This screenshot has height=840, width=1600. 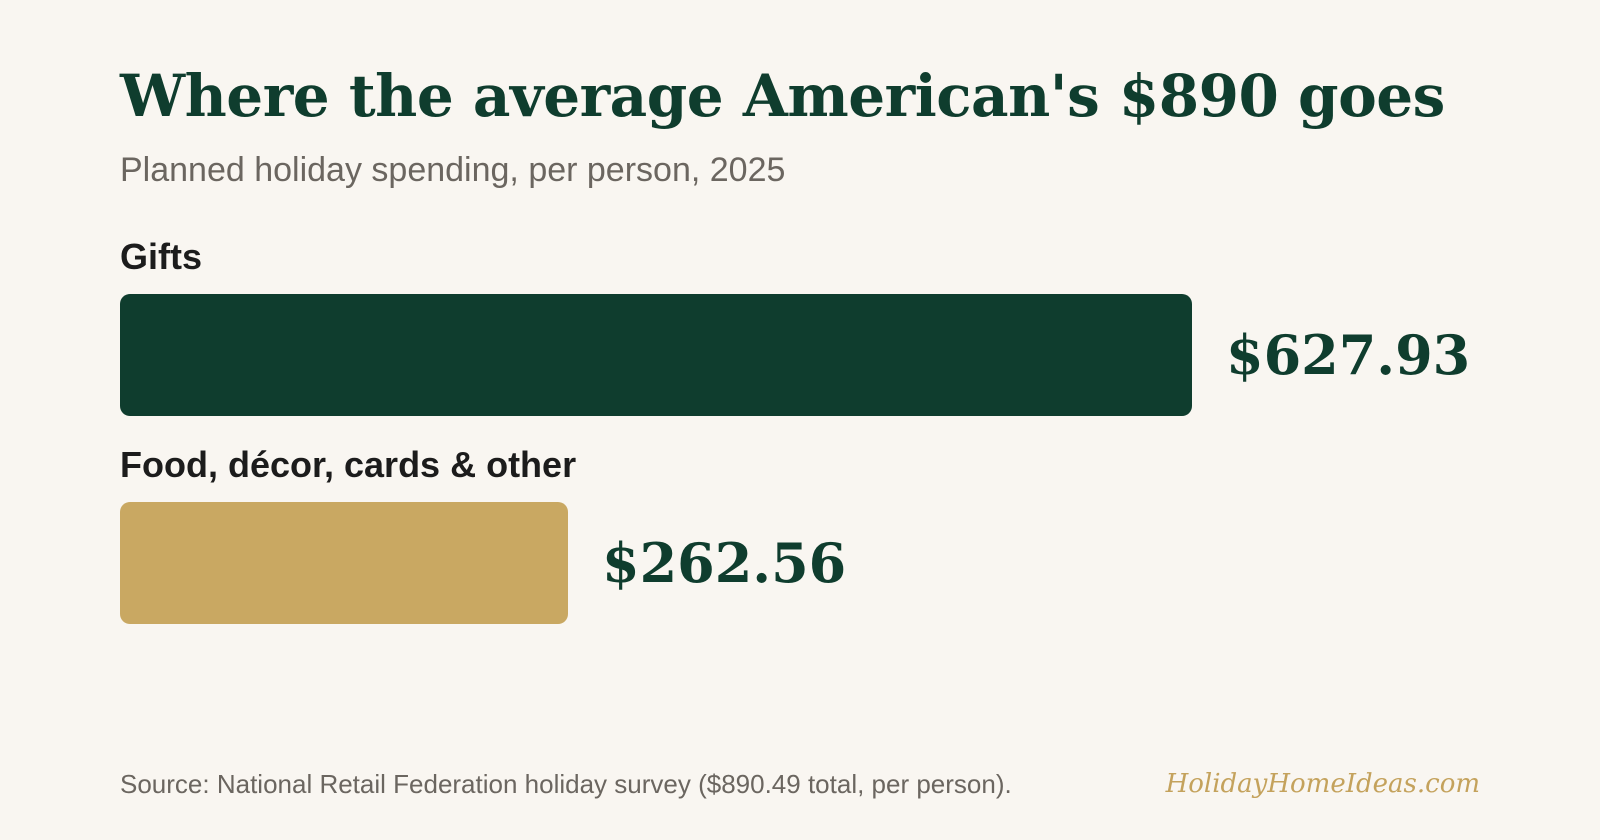 What do you see at coordinates (161, 256) in the screenshot?
I see `category-label: Gifts` at bounding box center [161, 256].